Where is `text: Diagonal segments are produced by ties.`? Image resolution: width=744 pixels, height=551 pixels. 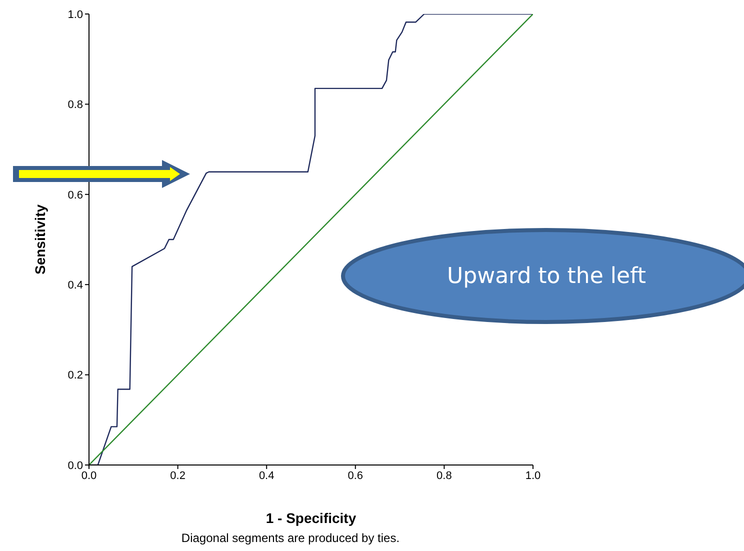 text: Diagonal segments are produced by ties. is located at coordinates (290, 538).